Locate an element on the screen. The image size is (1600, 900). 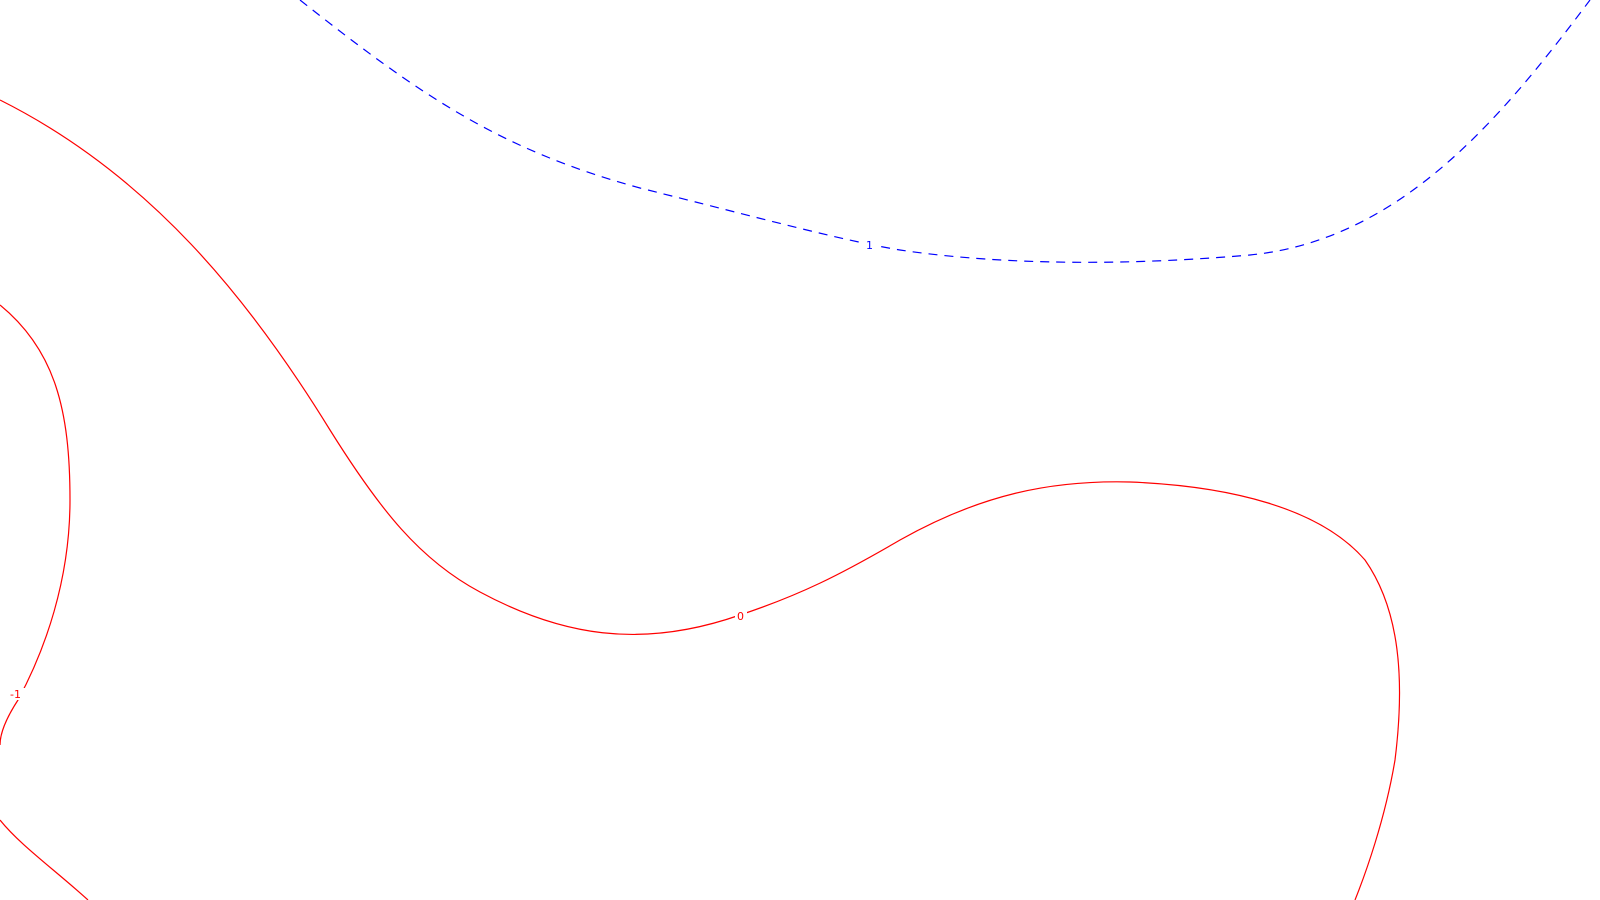
contour-label-1: 1 is located at coordinates (869, 245).